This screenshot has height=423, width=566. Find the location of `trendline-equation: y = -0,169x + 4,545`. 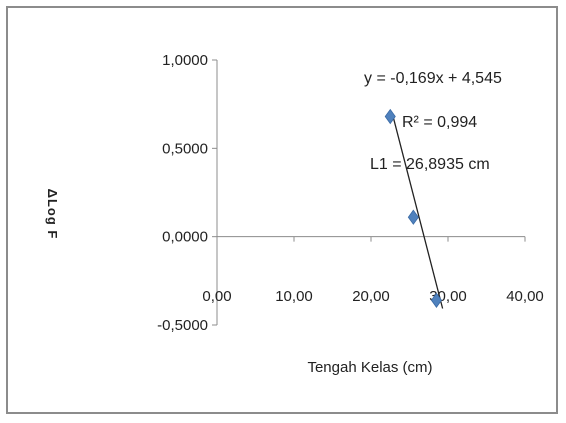

trendline-equation: y = -0,169x + 4,545 is located at coordinates (433, 78).